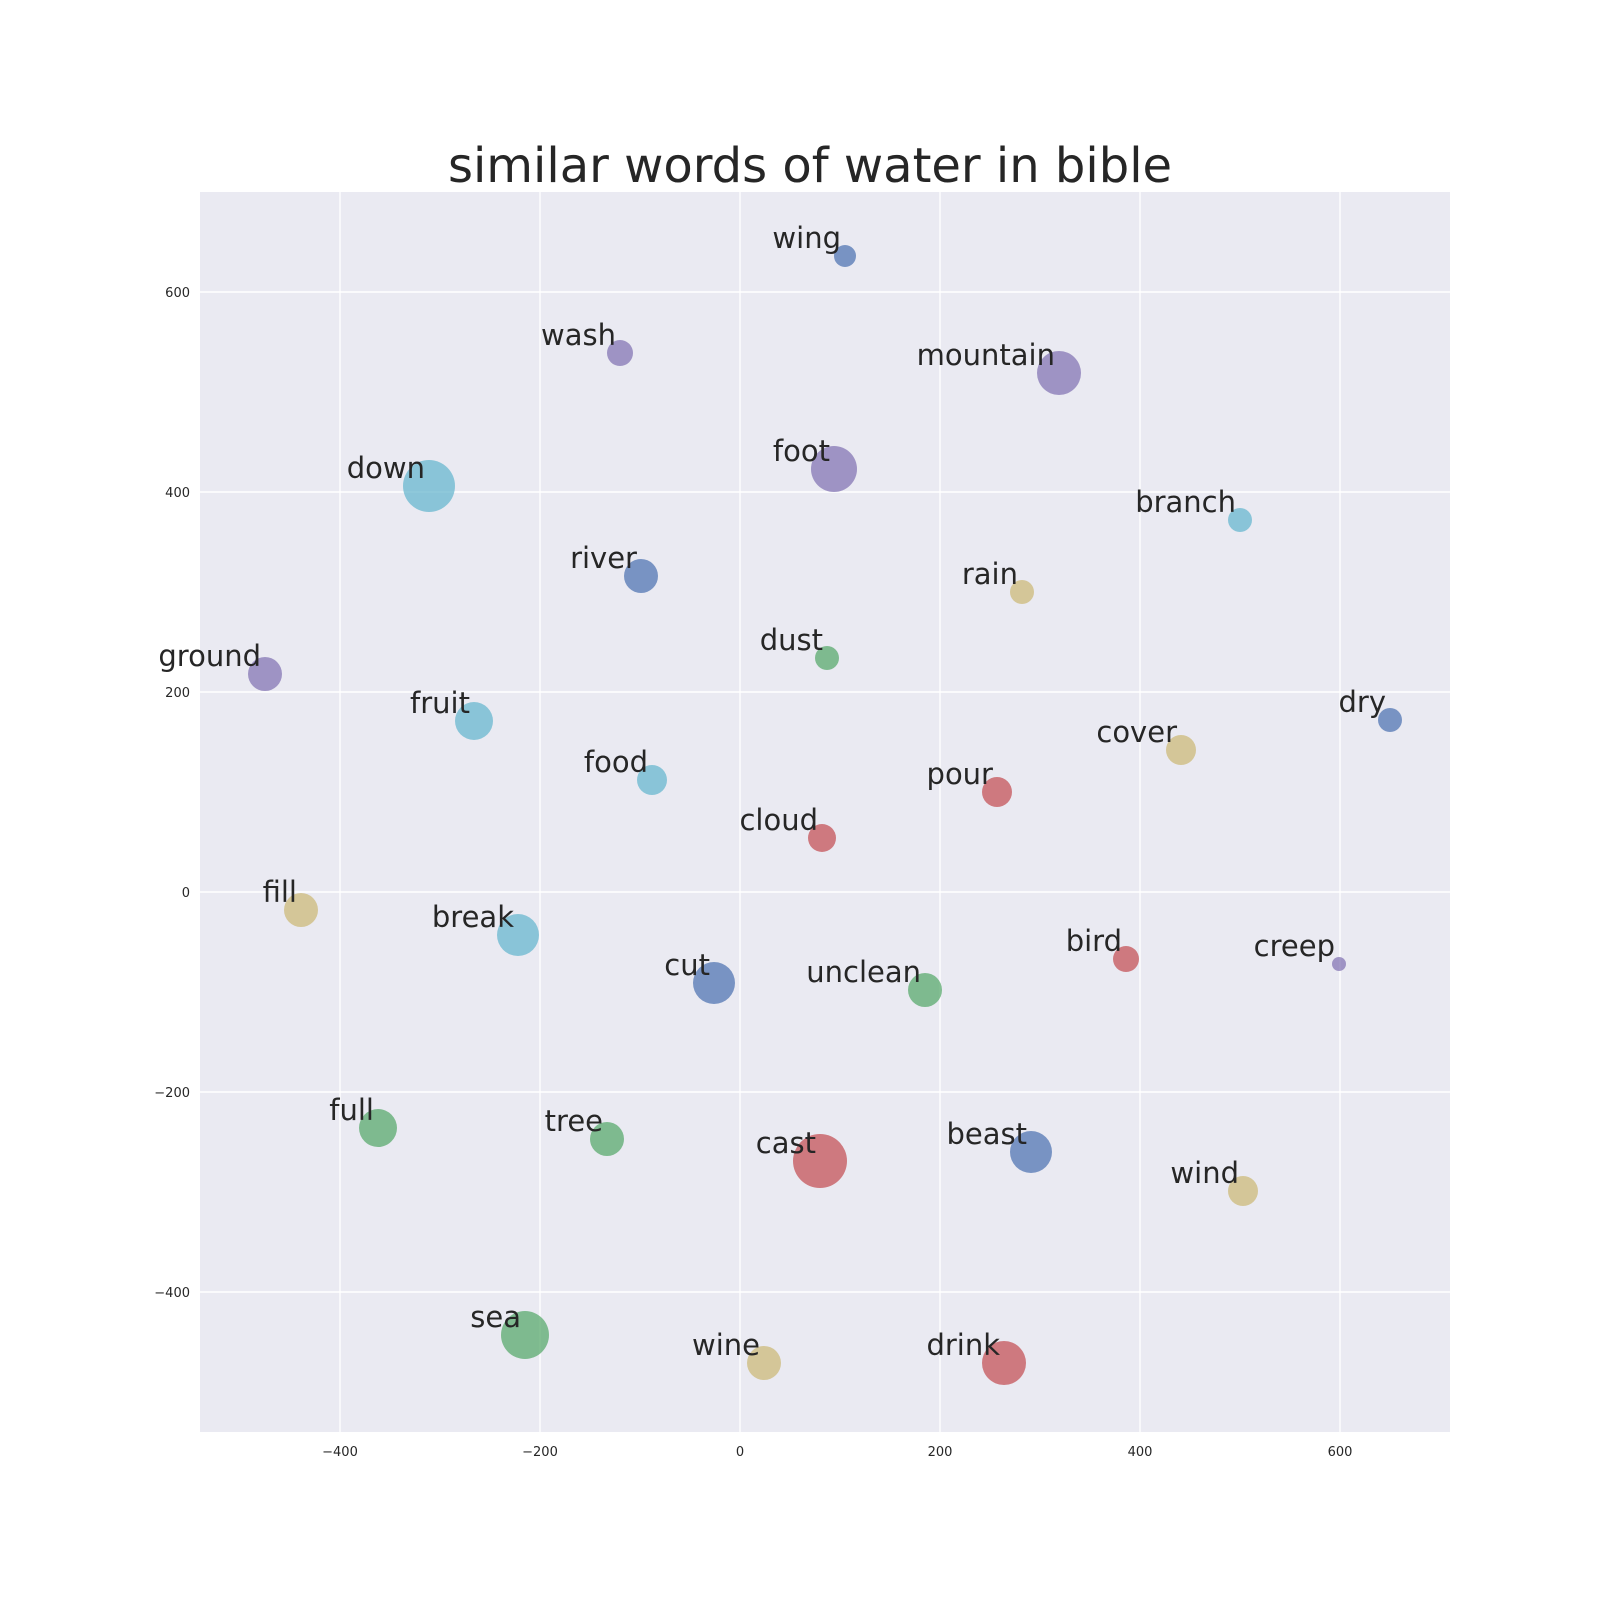  Describe the element at coordinates (540, 1452) in the screenshot. I see `x-tick-label: −200` at that location.